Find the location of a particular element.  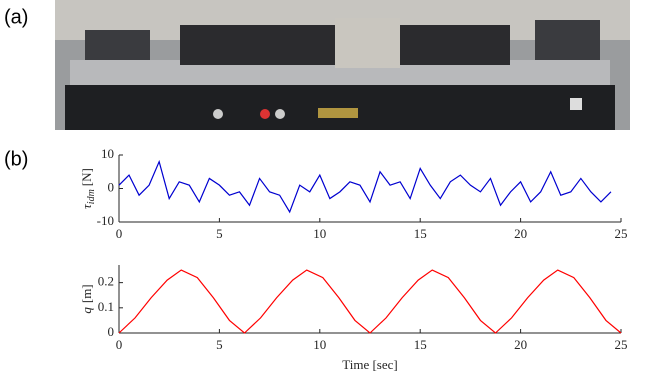

y-axis-label: τidm [N] is located at coordinates (88, 188).